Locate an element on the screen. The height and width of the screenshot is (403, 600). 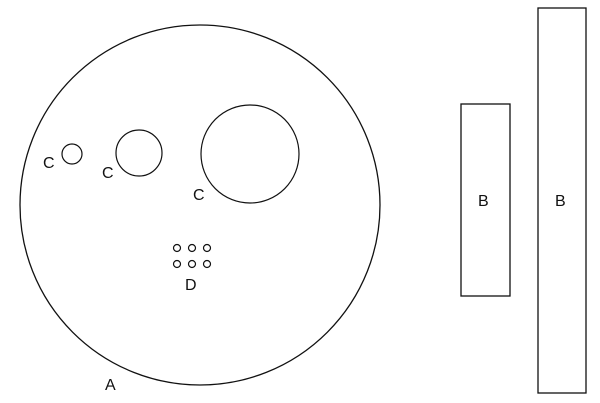
label-b-short: B is located at coordinates (483, 201).